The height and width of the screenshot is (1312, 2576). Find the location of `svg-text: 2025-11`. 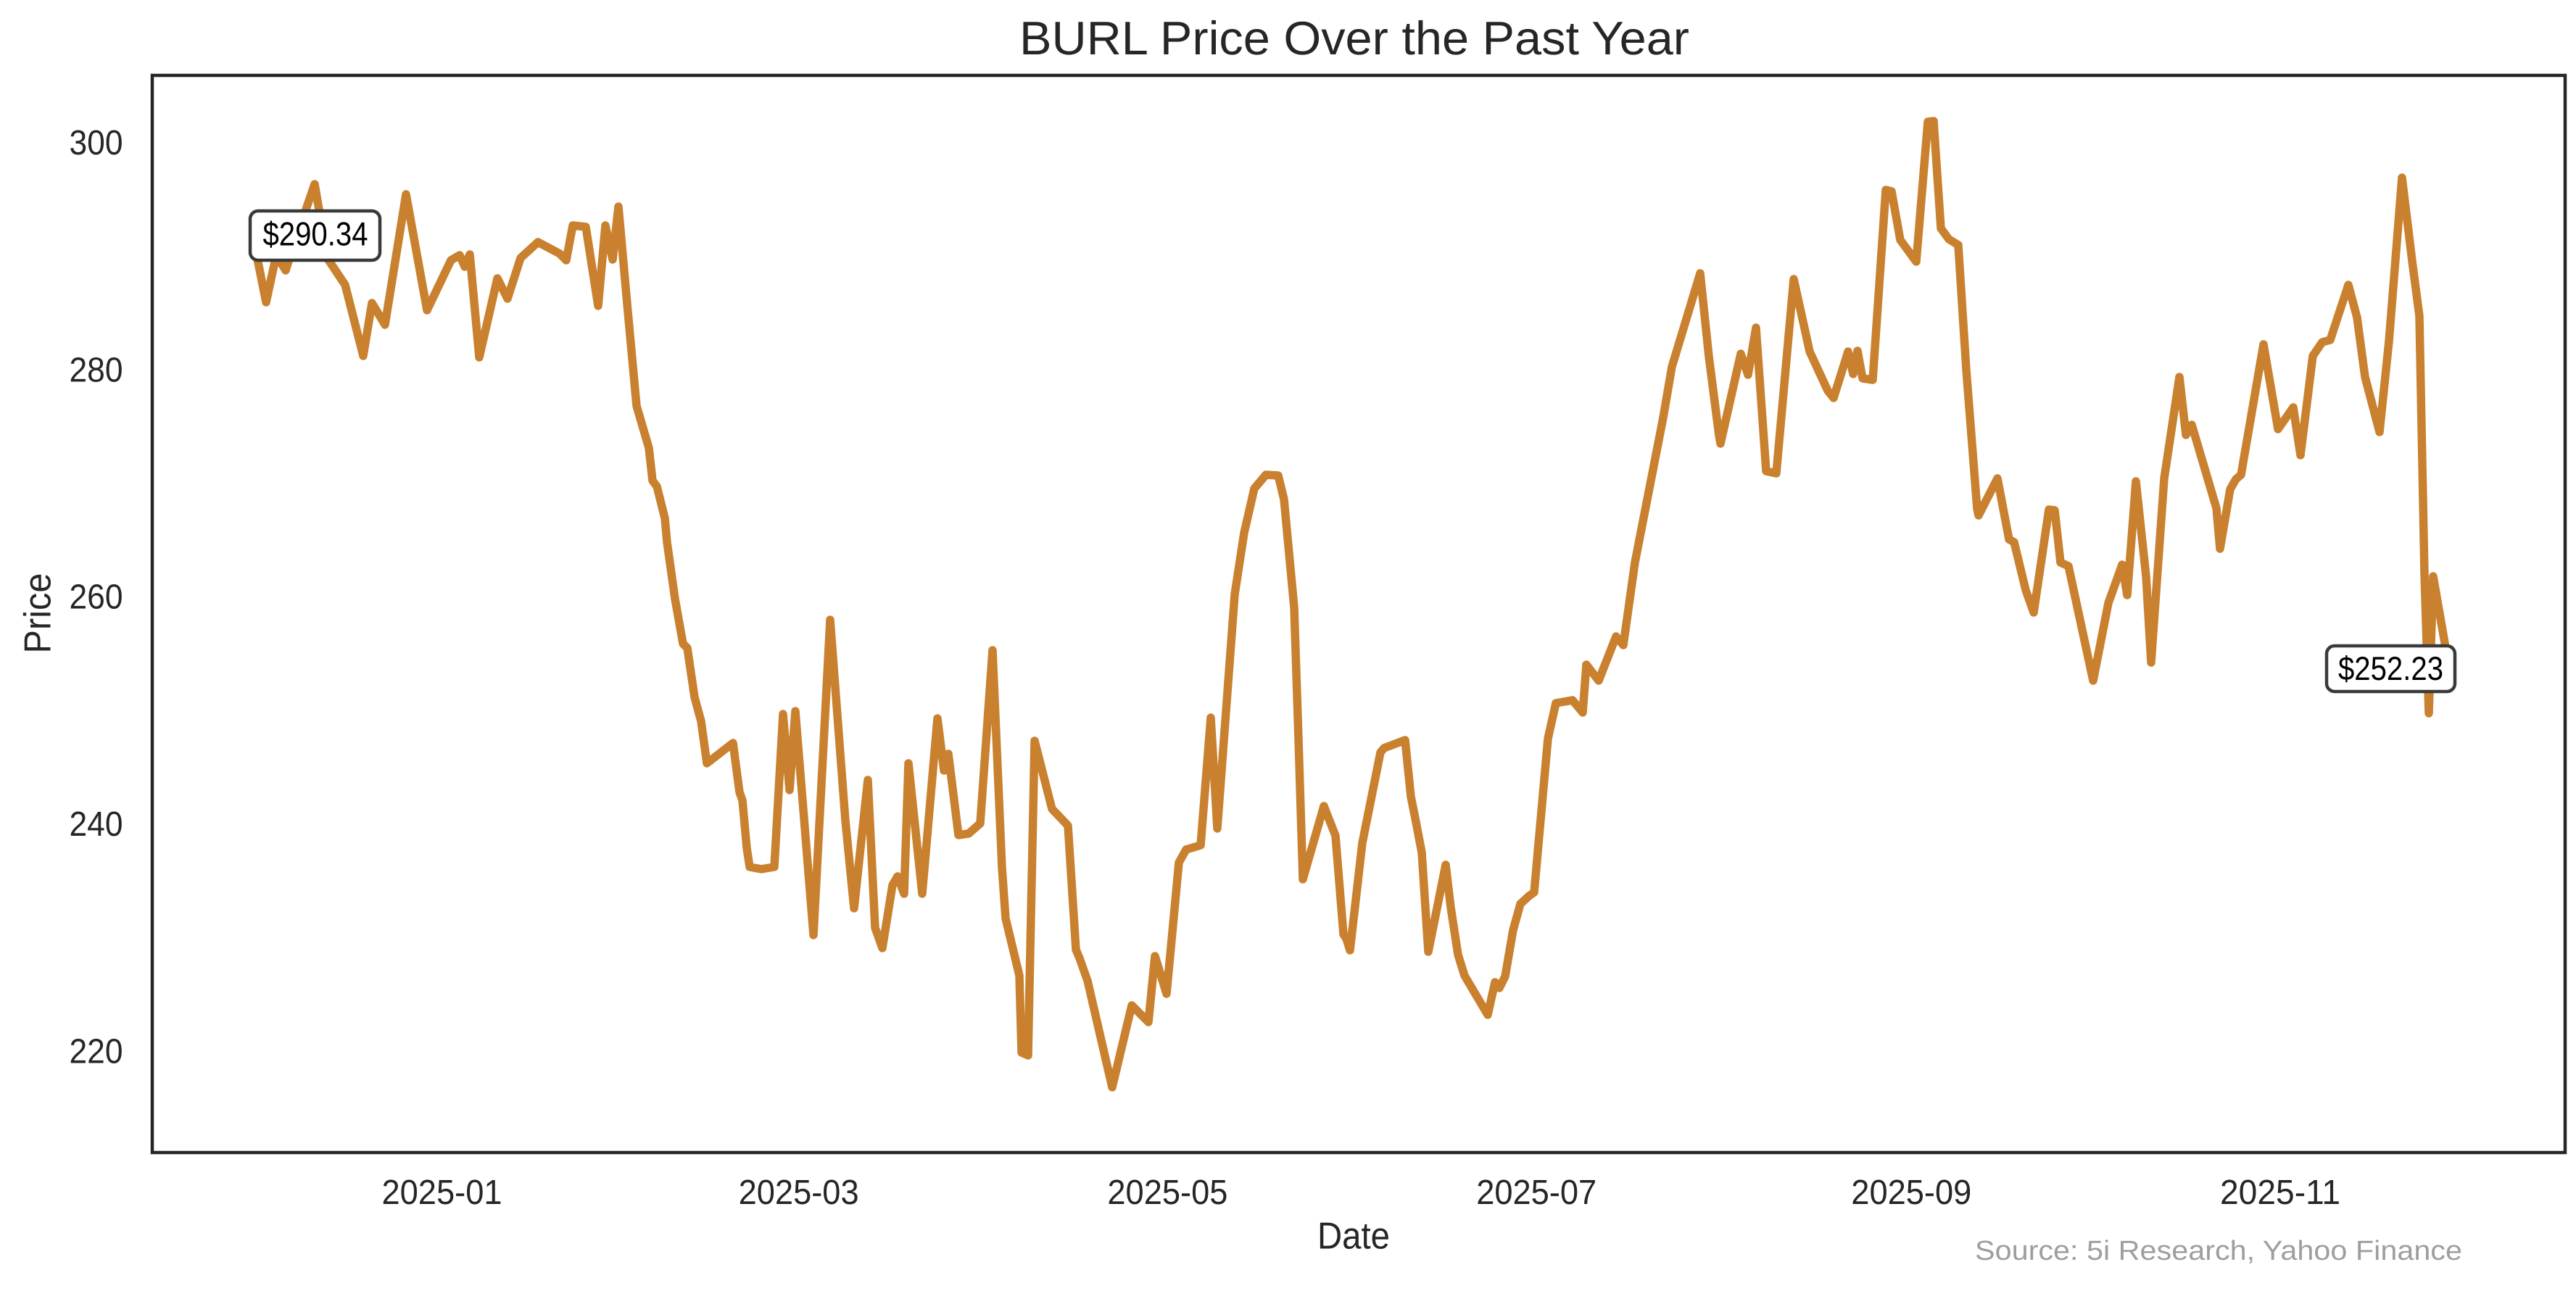

svg-text: 2025-11 is located at coordinates (2280, 1193).